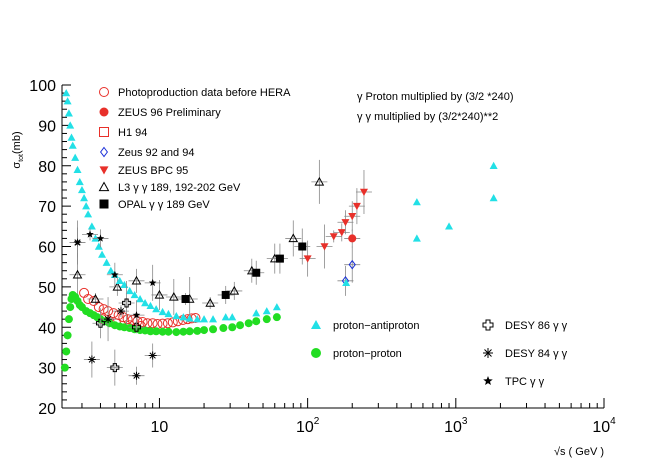  What do you see at coordinates (525, 382) in the screenshot?
I see `legend-label: TPC γ γ` at bounding box center [525, 382].